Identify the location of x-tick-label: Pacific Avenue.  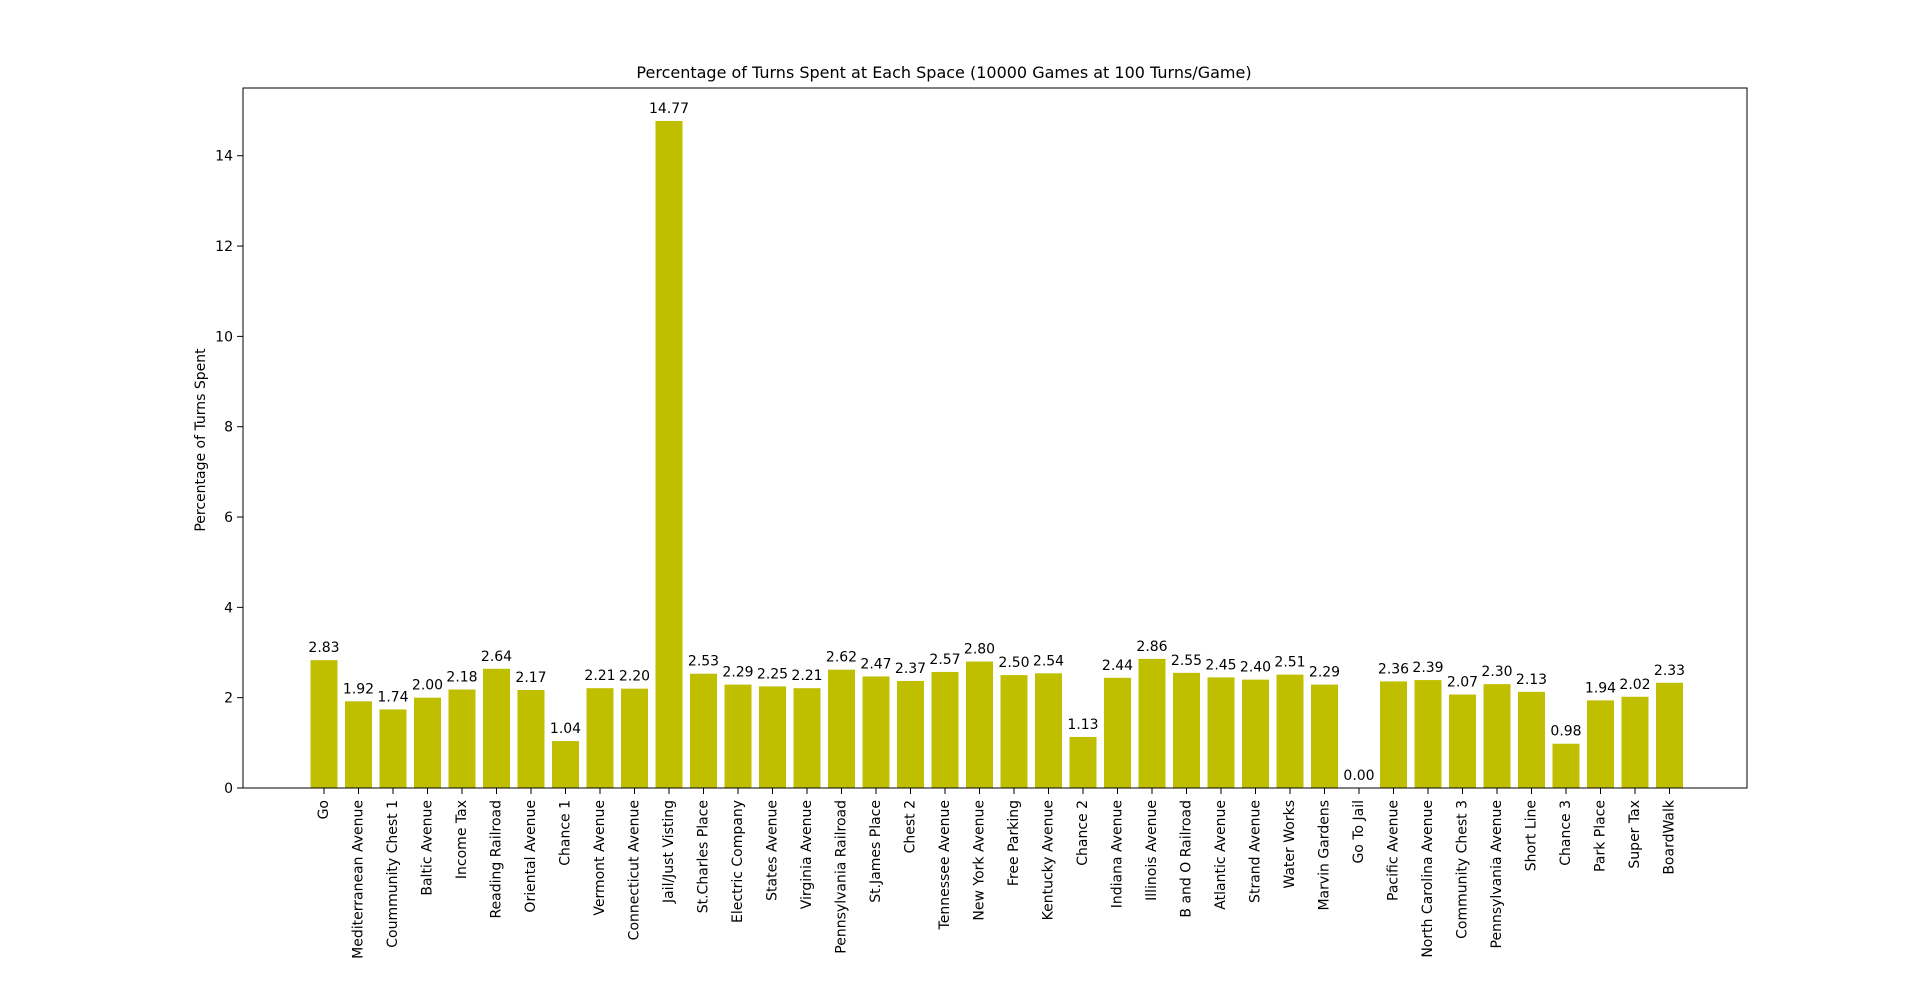
(1394, 850).